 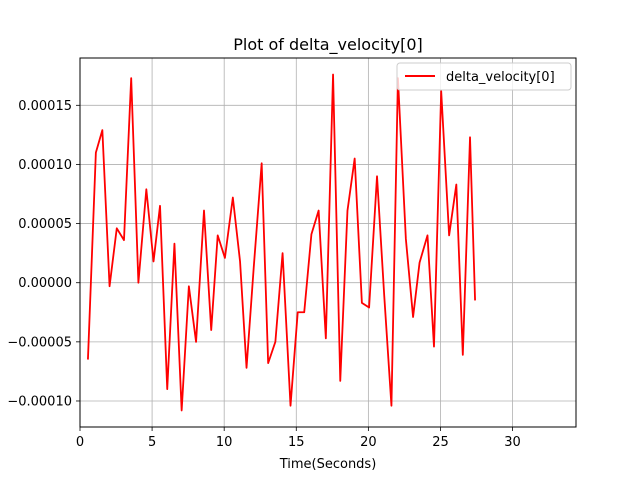 I want to click on x-tick-label: 10, so click(x=224, y=442).